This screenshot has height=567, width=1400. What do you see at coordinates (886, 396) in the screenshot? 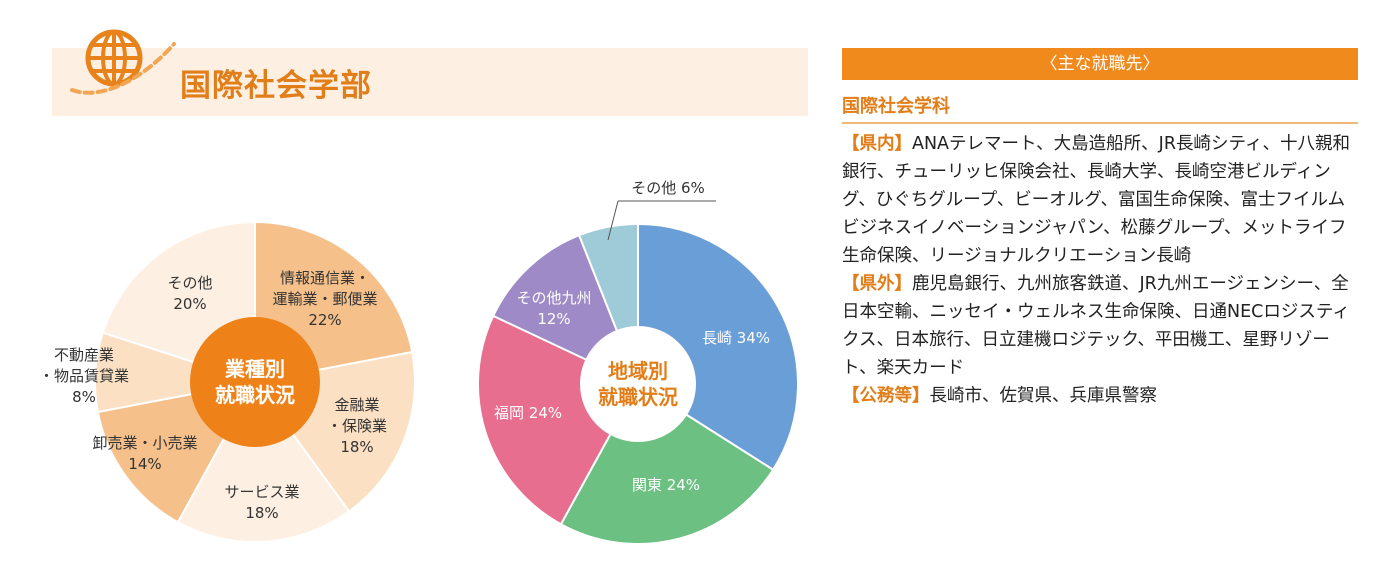
I see `entry-tag: 【公務等】` at bounding box center [886, 396].